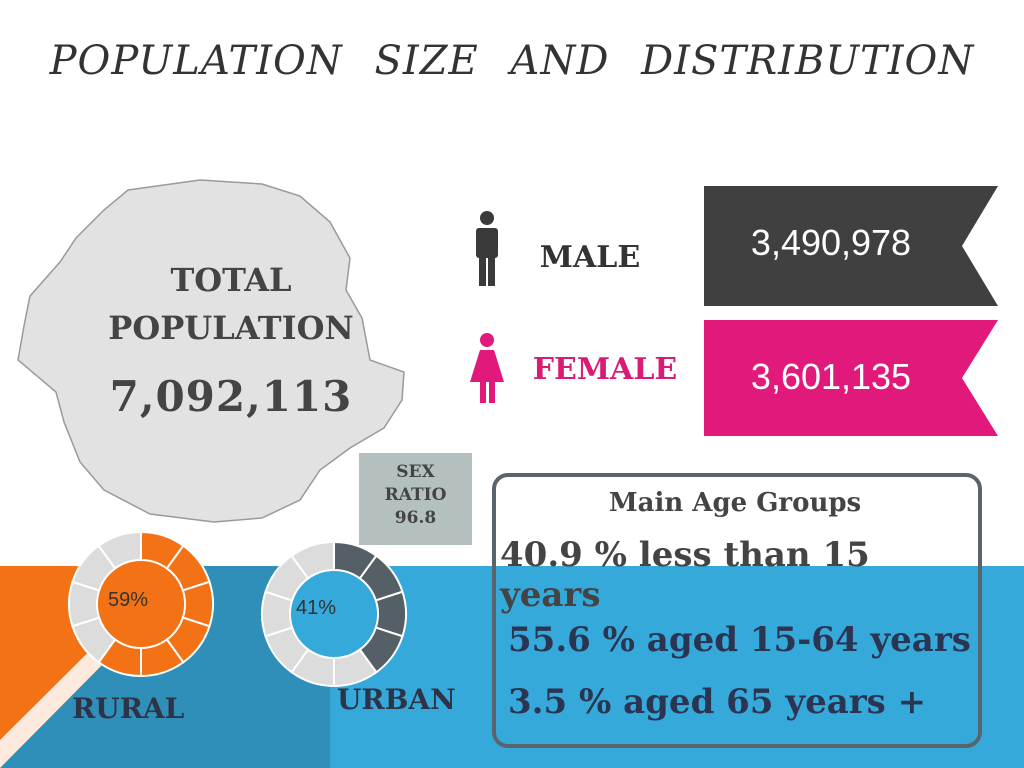  I want to click on urban-donut-chart, so click(334, 614).